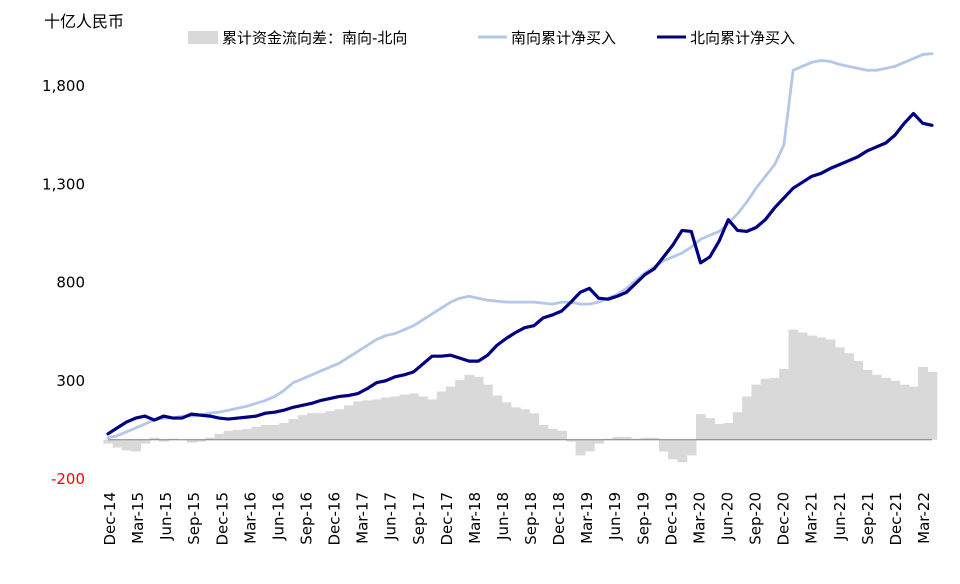 This screenshot has width=960, height=584. Describe the element at coordinates (559, 519) in the screenshot. I see `x-tick-label: Dec-18` at that location.